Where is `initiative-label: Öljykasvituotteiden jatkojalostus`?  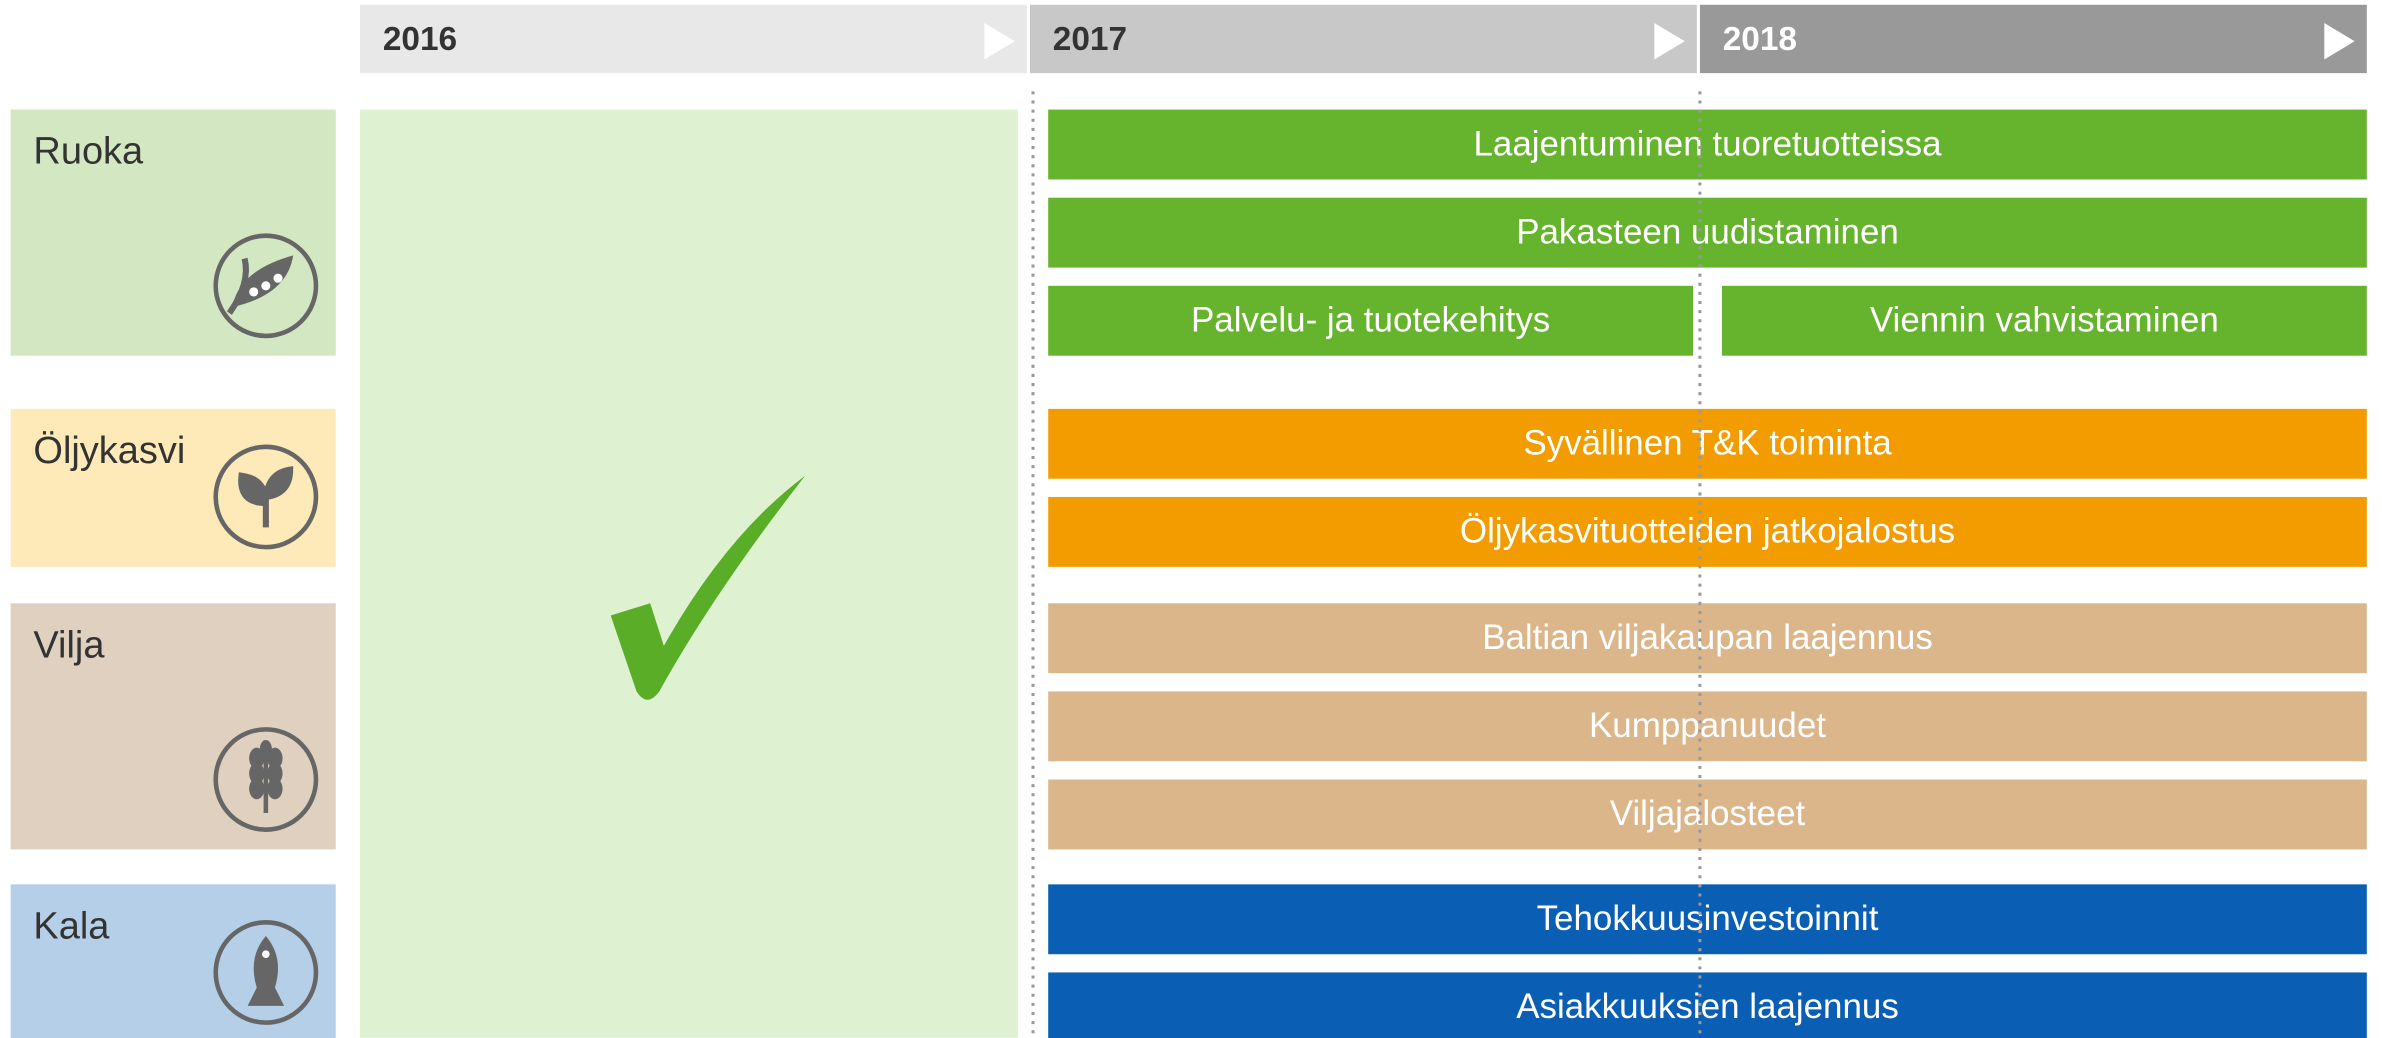
initiative-label: Öljykasvituotteiden jatkojalostus is located at coordinates (1707, 531).